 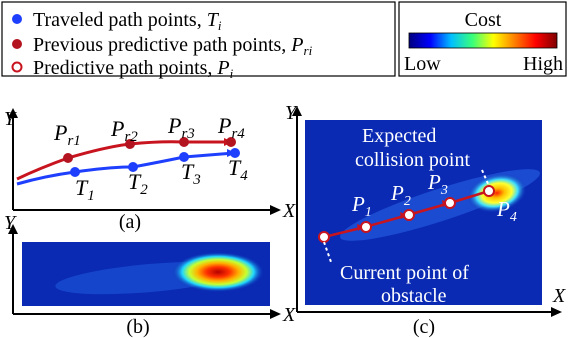 What do you see at coordinates (361, 206) in the screenshot?
I see `label-p1: P1` at bounding box center [361, 206].